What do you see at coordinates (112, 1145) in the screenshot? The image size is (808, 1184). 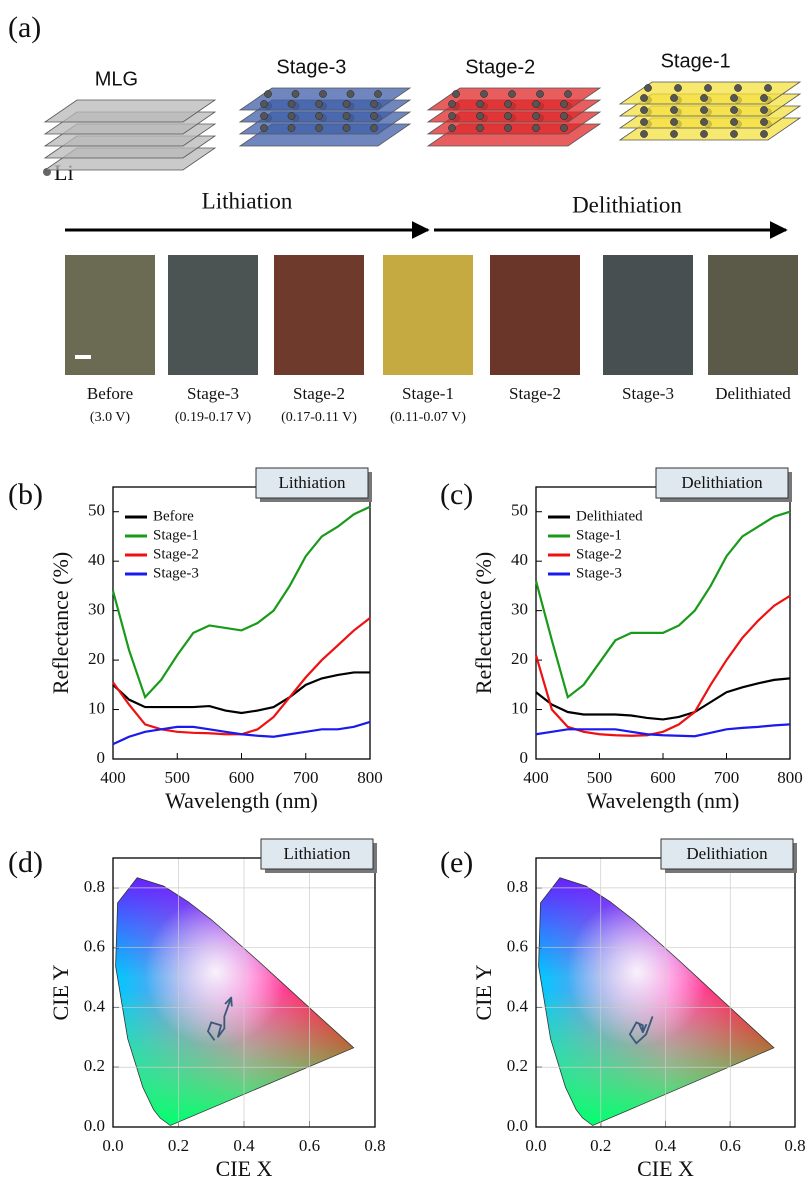 I see `x-tick-label: 0.0` at bounding box center [112, 1145].